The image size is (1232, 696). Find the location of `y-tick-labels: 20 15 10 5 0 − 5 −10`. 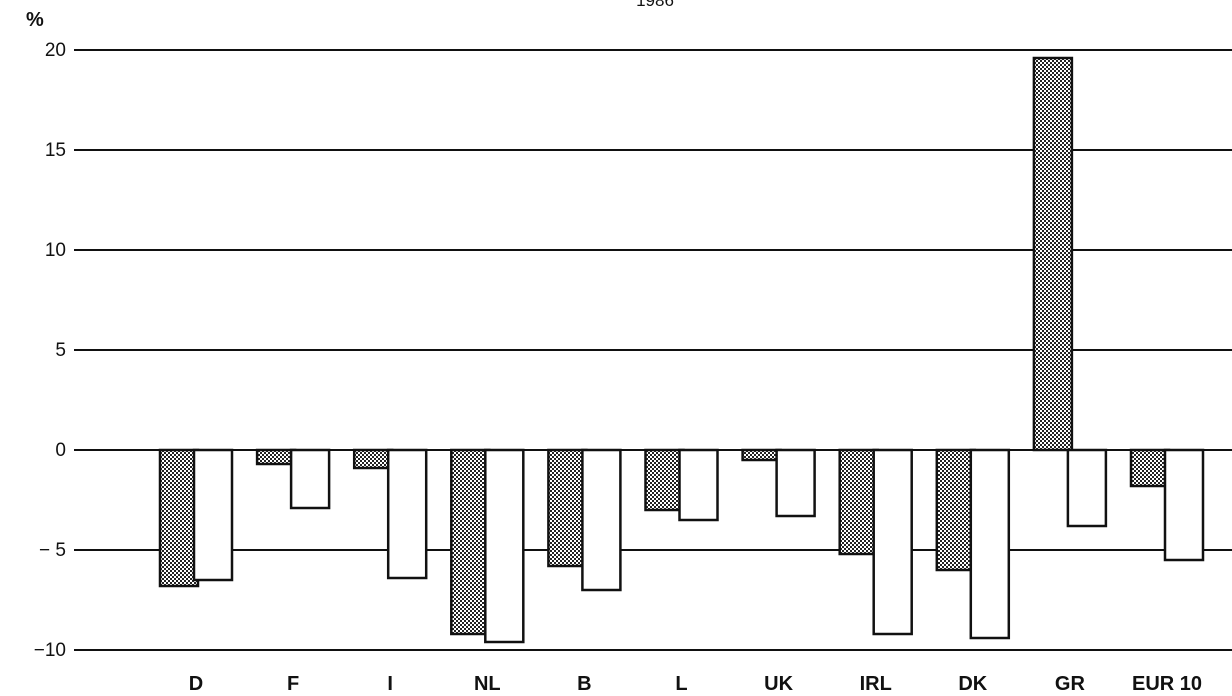

y-tick-labels: 20 15 10 5 0 − 5 −10 is located at coordinates (50, 350).